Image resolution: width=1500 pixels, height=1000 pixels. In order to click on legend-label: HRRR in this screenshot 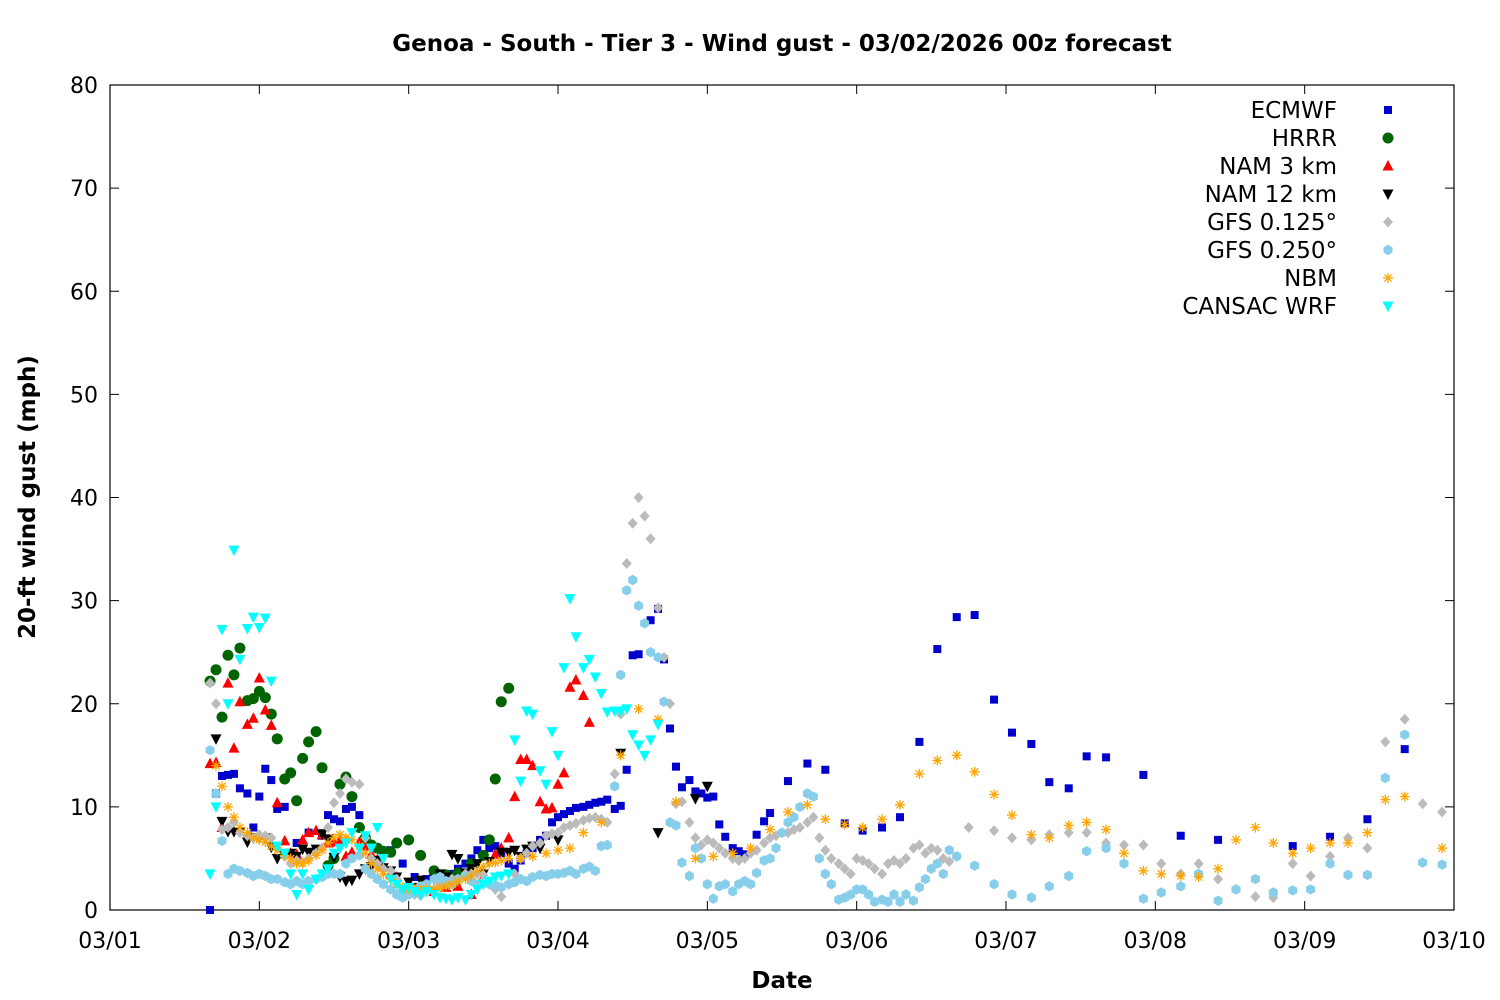, I will do `click(1304, 139)`.